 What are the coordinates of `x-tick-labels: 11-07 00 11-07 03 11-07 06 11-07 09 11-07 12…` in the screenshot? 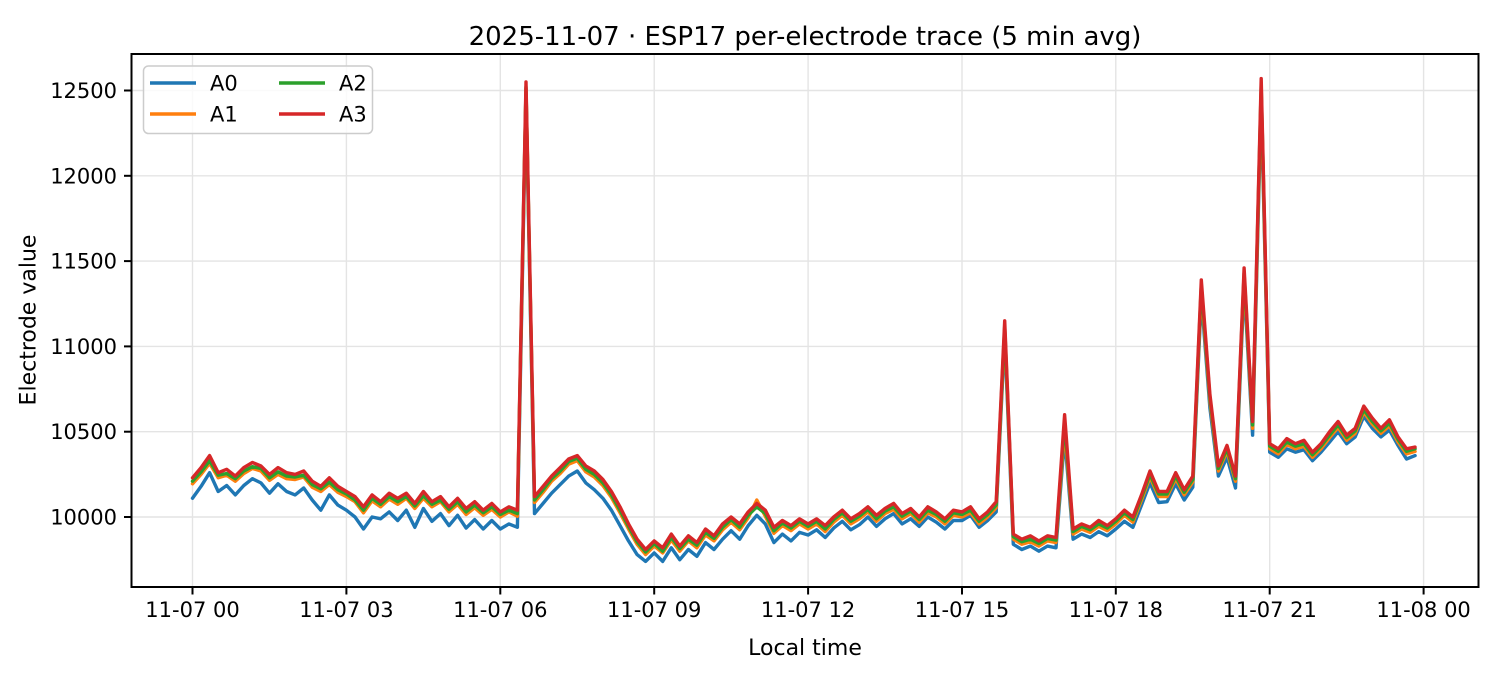 It's located at (808, 610).